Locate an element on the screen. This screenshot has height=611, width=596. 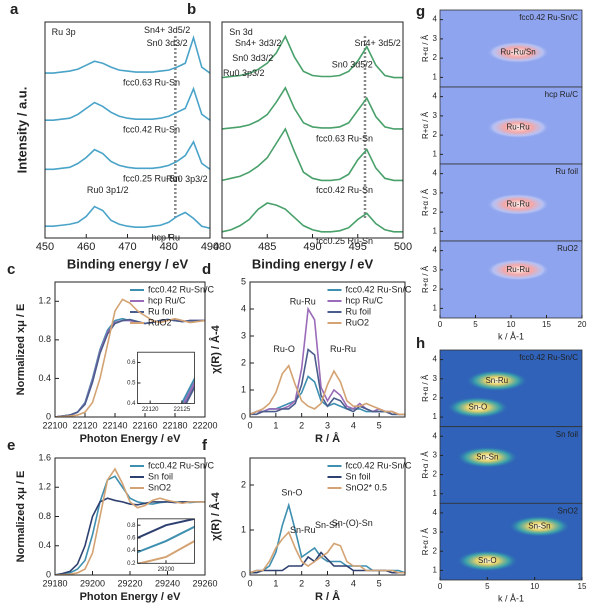
inset-y-tick-label: 0.8 is located at coordinates (131, 526).